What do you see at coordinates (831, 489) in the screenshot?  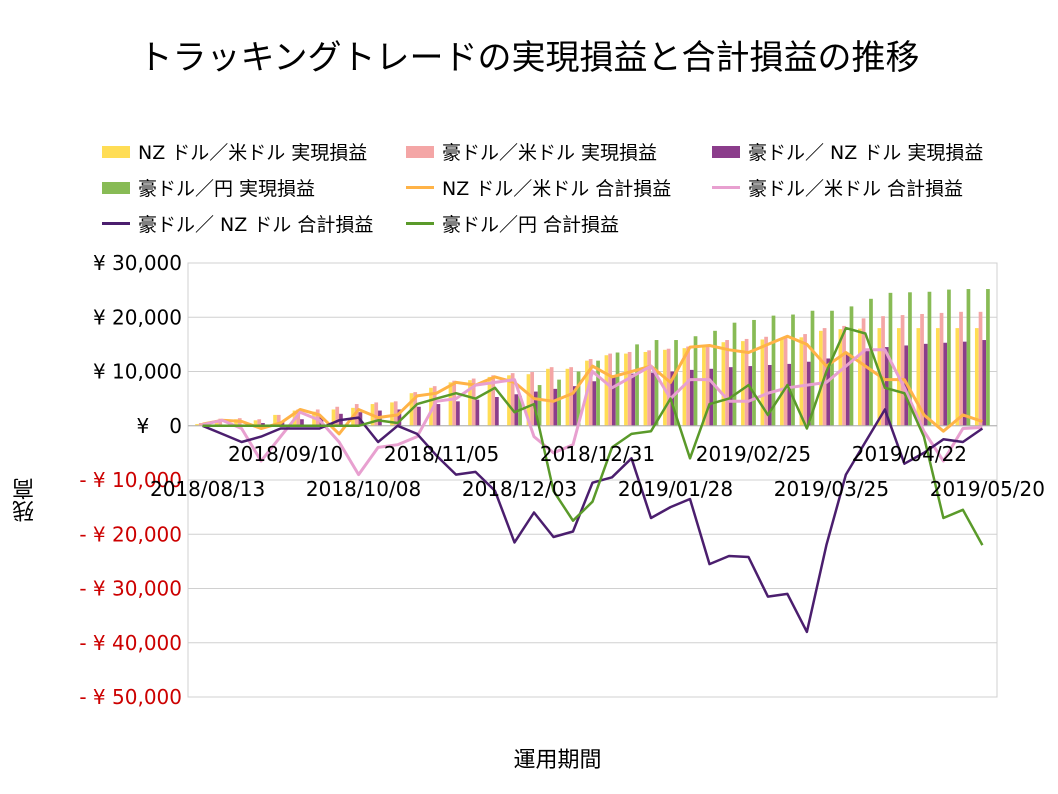 I see `x-tick-label: 2019/03/25` at bounding box center [831, 489].